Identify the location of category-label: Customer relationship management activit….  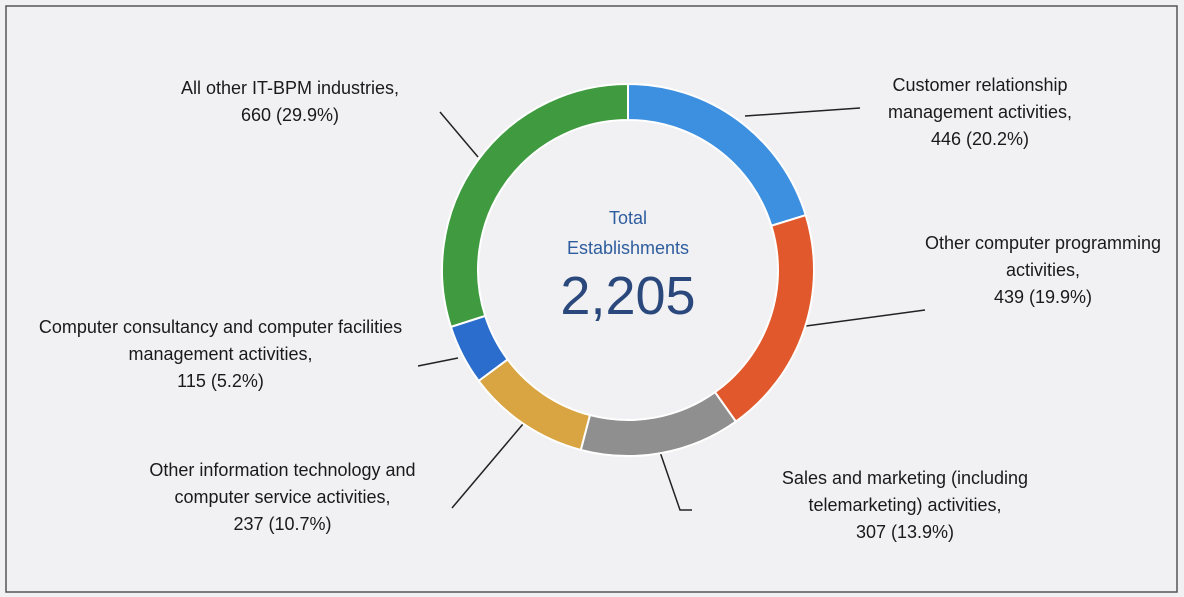
(980, 98).